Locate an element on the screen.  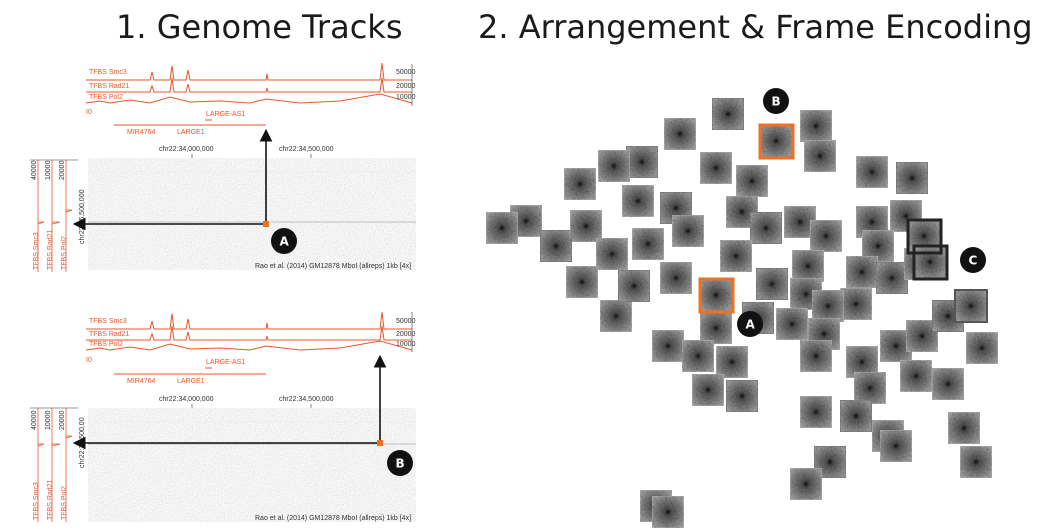
gene-label-mir4764: MIR4764 is located at coordinates (141, 132).